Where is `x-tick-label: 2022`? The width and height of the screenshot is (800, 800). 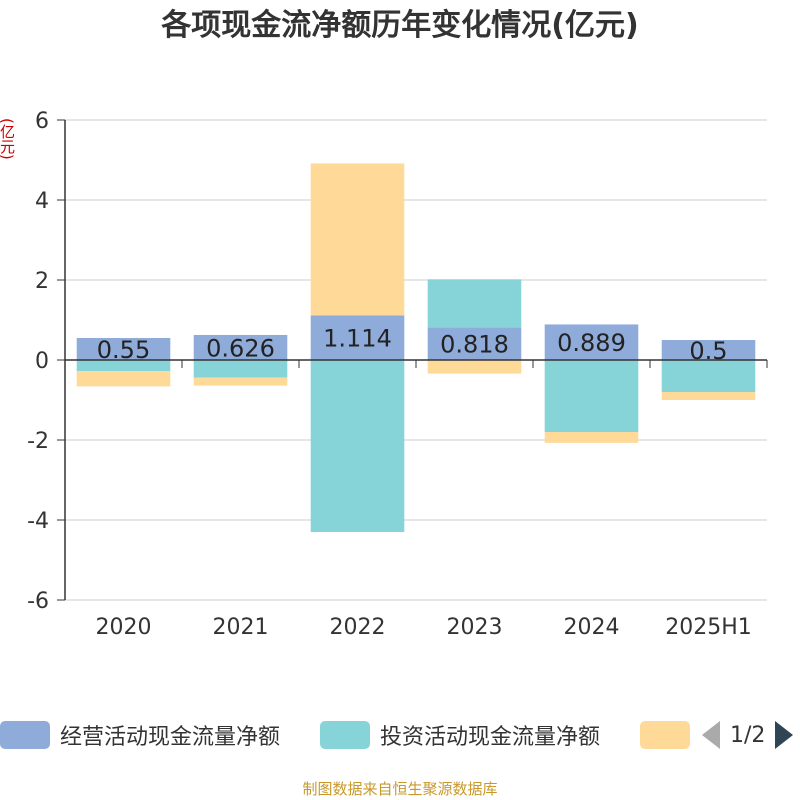 x-tick-label: 2022 is located at coordinates (358, 627).